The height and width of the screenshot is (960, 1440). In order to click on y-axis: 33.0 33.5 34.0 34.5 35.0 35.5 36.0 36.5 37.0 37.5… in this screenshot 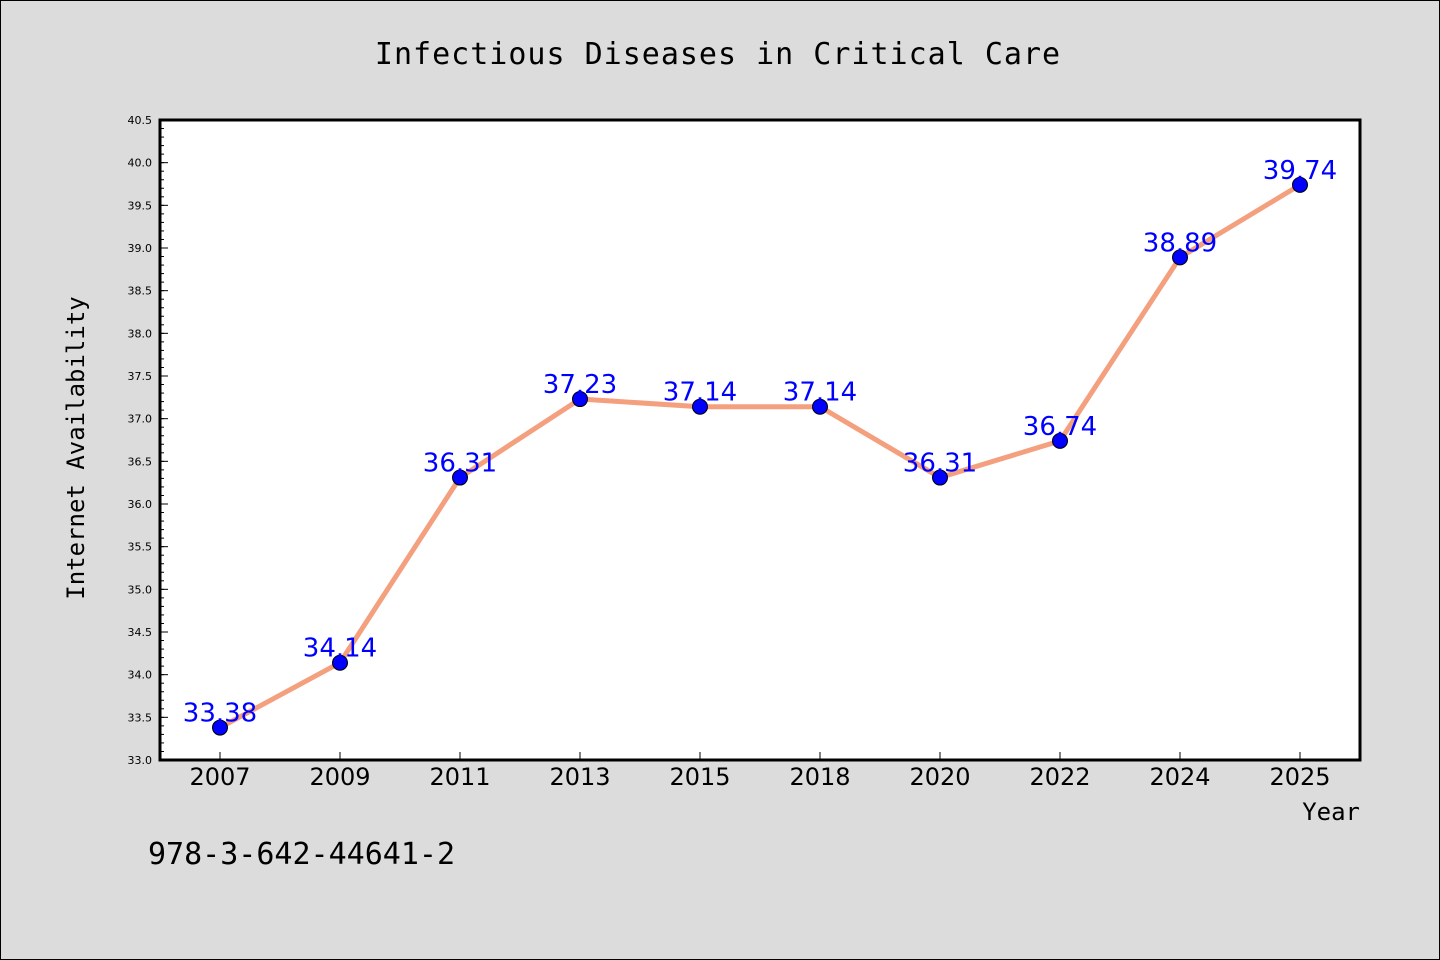, I will do `click(148, 440)`.